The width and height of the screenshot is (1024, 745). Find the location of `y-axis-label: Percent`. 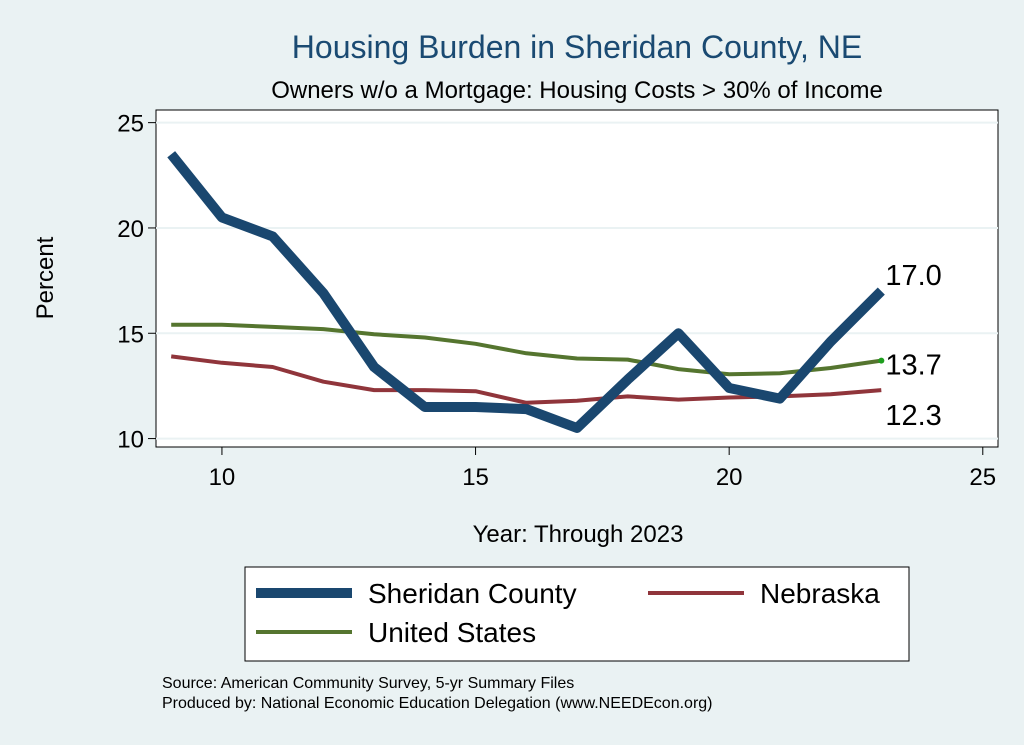

y-axis-label: Percent is located at coordinates (45, 277).